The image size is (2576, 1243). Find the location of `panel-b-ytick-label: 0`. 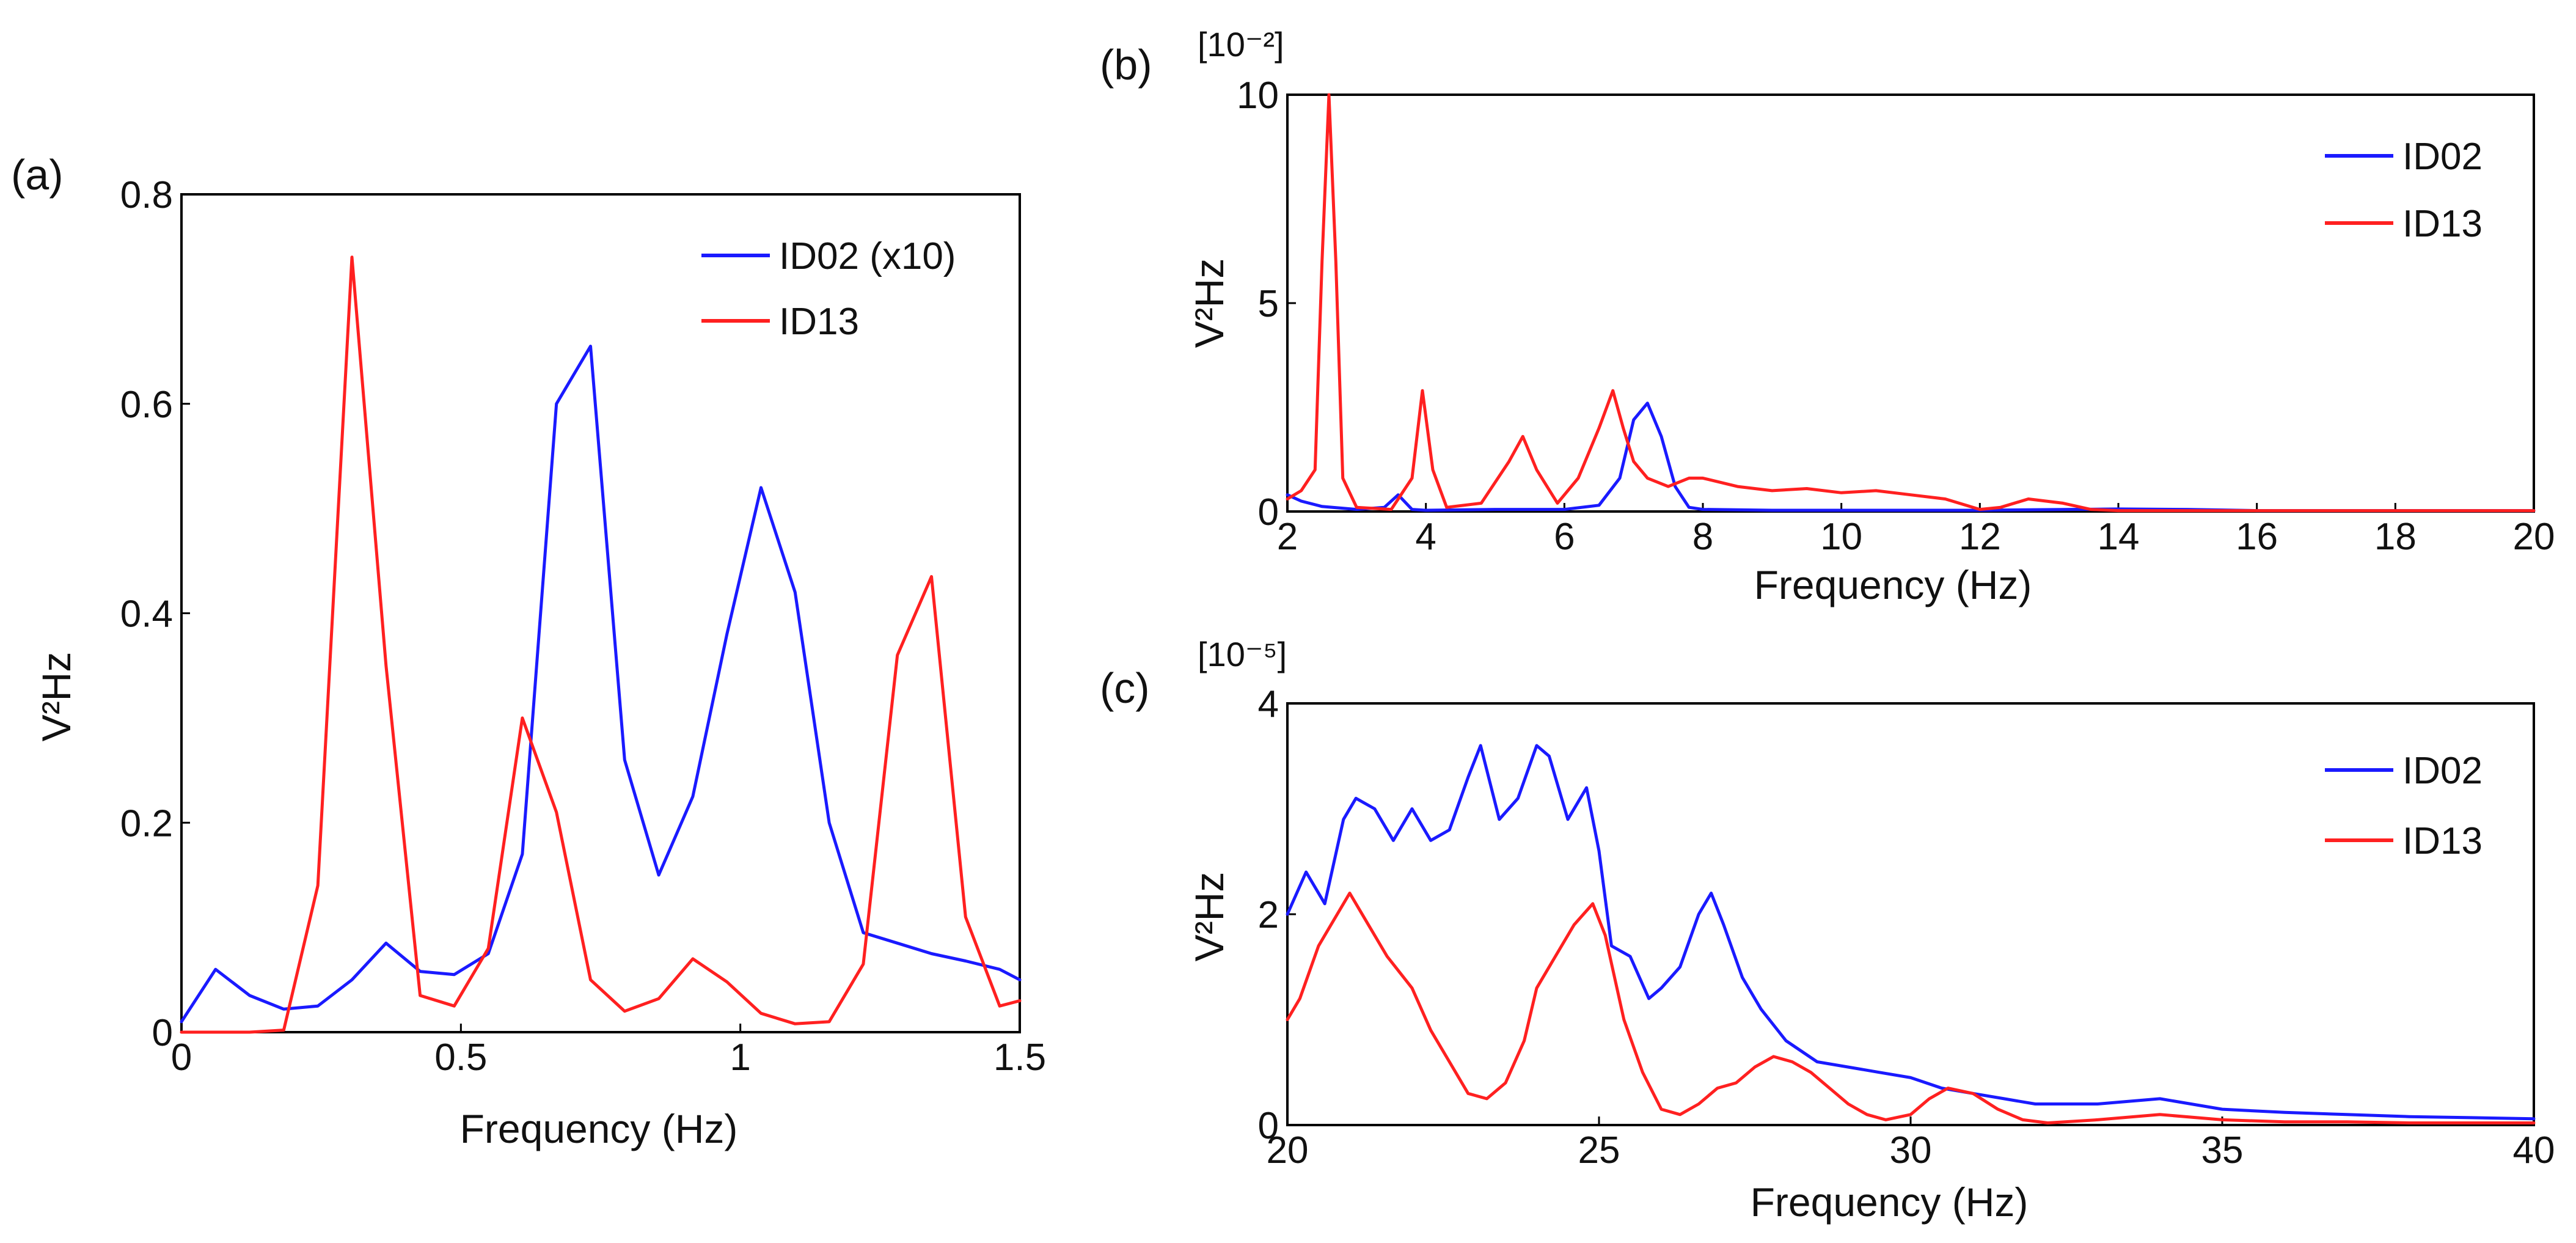

panel-b-ytick-label: 0 is located at coordinates (1268, 513).